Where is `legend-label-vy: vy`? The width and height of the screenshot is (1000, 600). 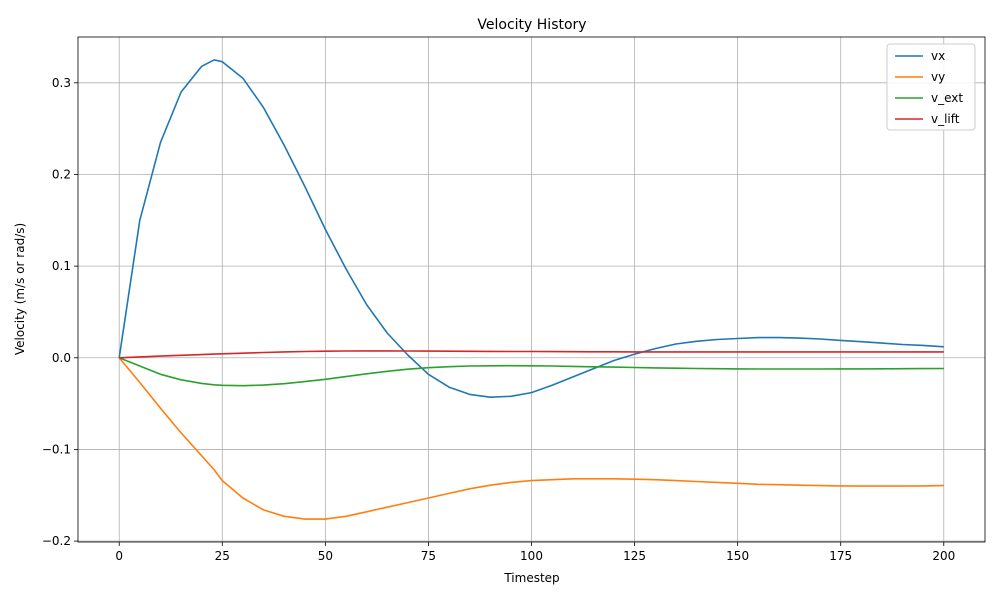 legend-label-vy: vy is located at coordinates (938, 77).